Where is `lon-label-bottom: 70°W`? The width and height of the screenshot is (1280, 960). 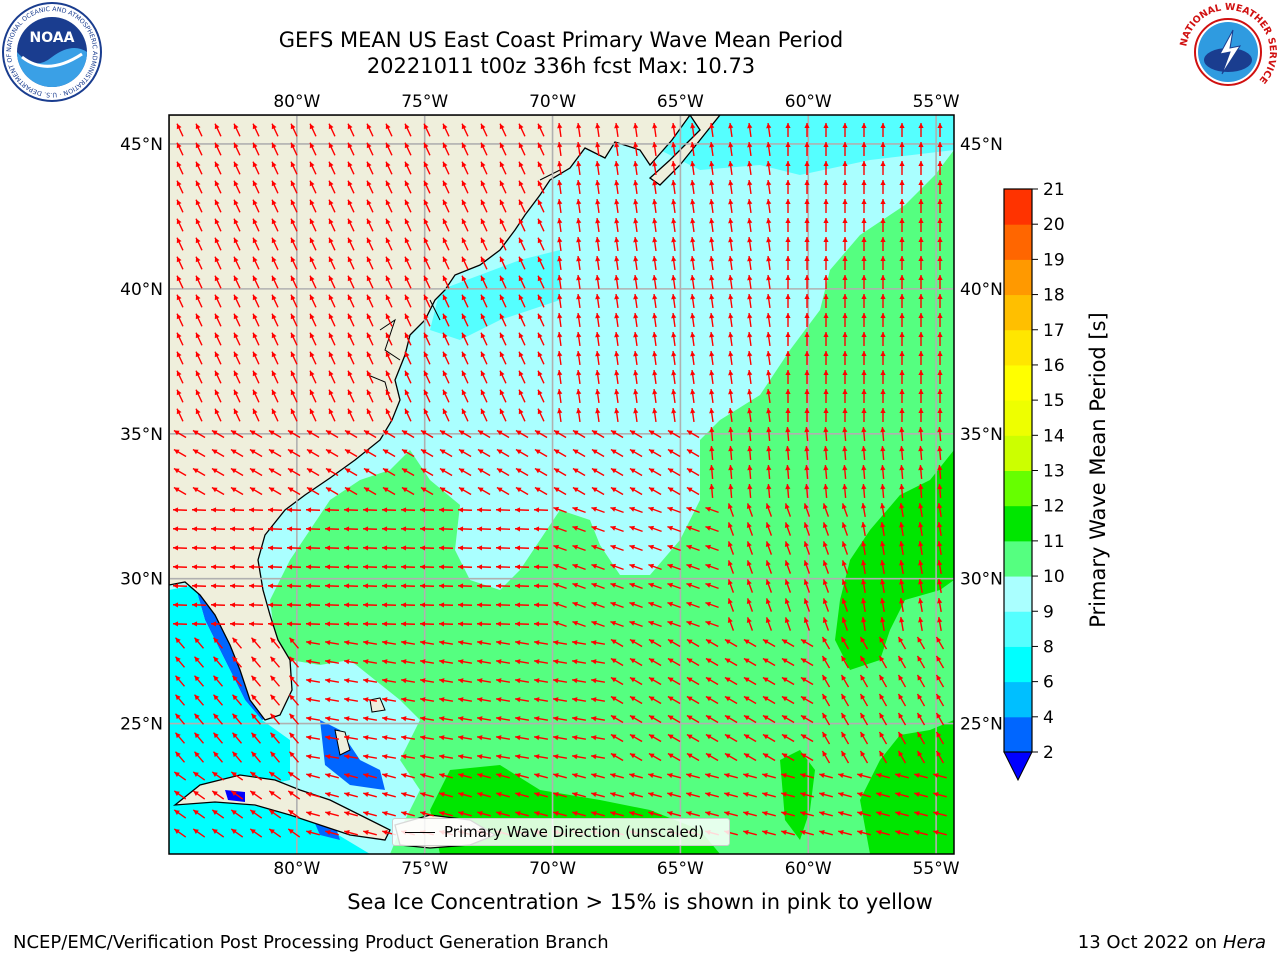 lon-label-bottom: 70°W is located at coordinates (552, 869).